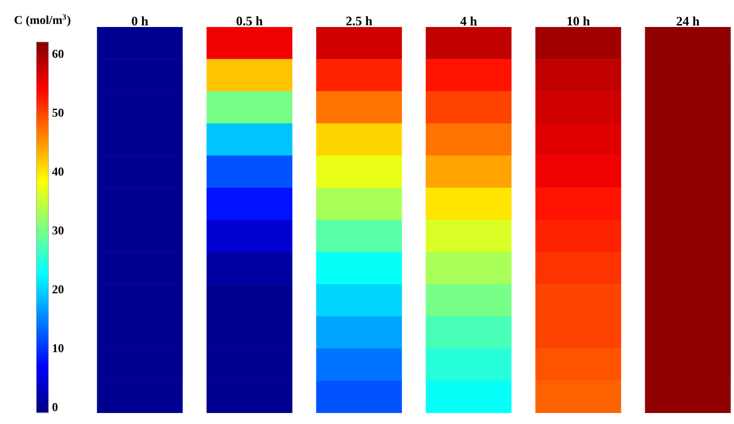  Describe the element at coordinates (249, 21) in the screenshot. I see `x-tick-label: 0.5 h` at that location.